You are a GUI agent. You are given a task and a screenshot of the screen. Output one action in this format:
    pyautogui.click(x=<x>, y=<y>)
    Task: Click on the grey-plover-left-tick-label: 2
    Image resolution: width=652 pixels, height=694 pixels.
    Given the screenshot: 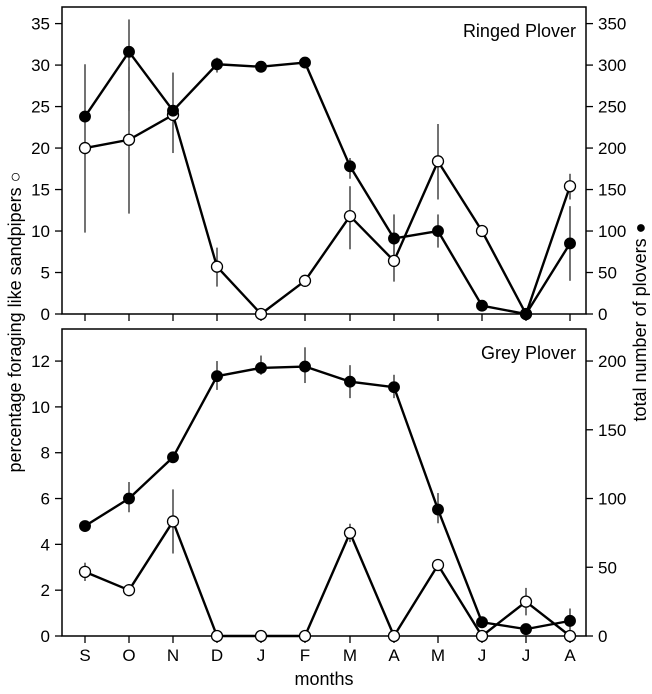 What is the action you would take?
    pyautogui.click(x=45, y=590)
    